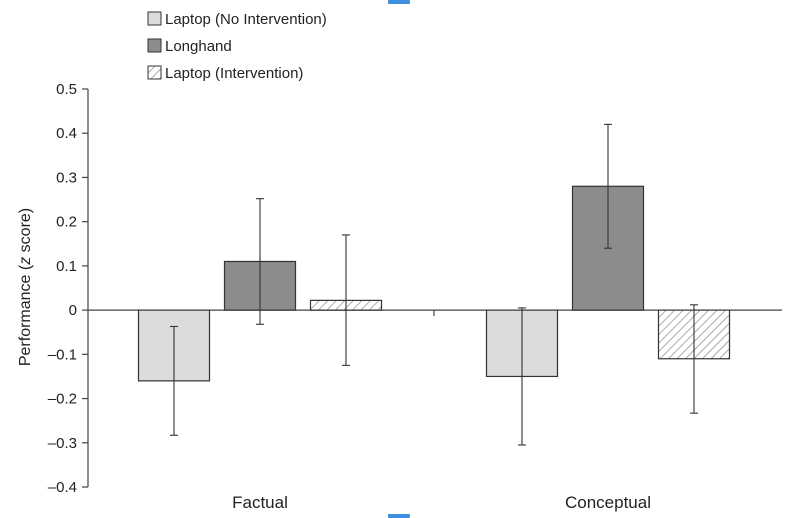 This screenshot has width=800, height=518. Describe the element at coordinates (62, 487) in the screenshot. I see `y-tick-label: –0.4` at that location.